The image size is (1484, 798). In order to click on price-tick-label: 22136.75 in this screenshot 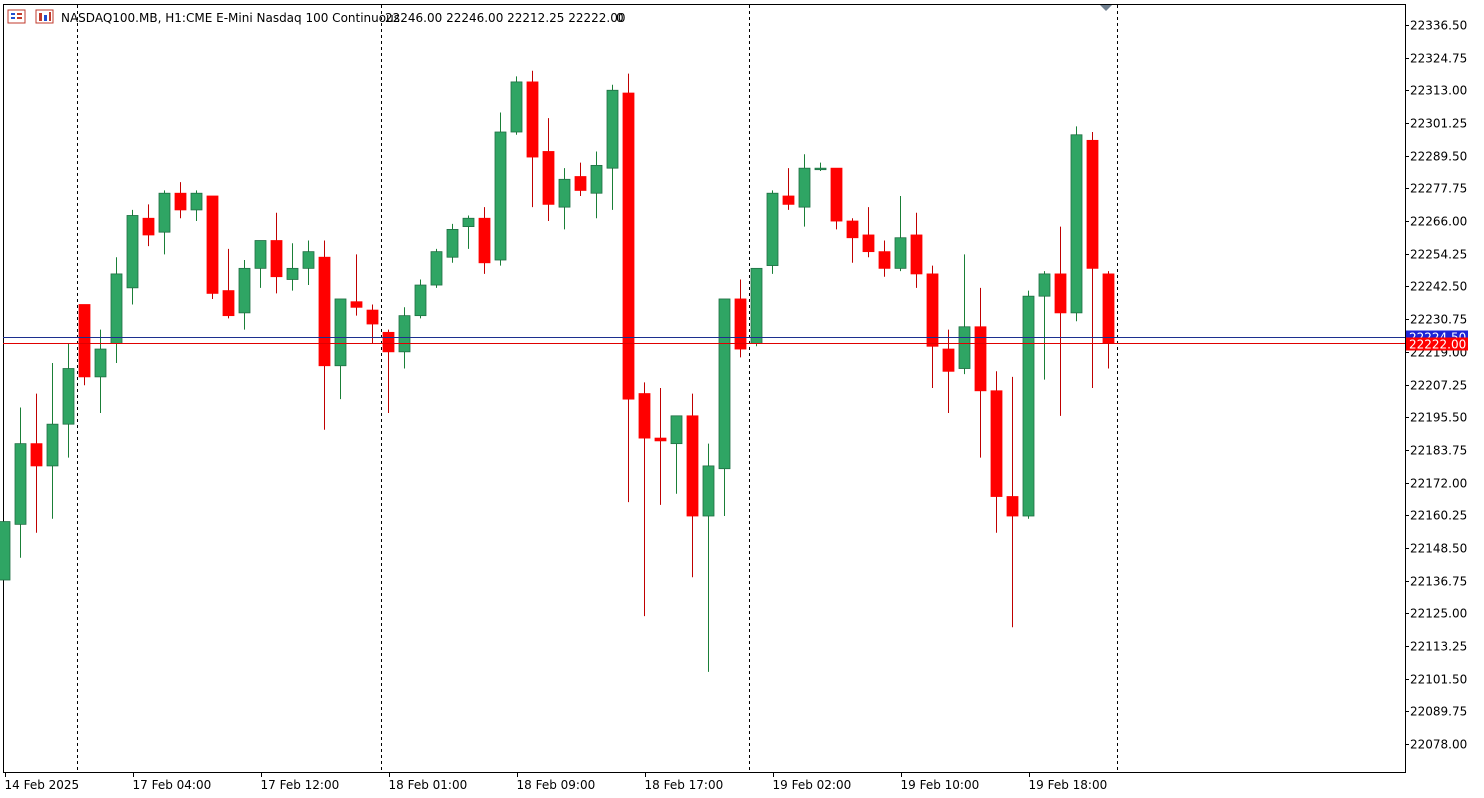, I will do `click(1438, 582)`.